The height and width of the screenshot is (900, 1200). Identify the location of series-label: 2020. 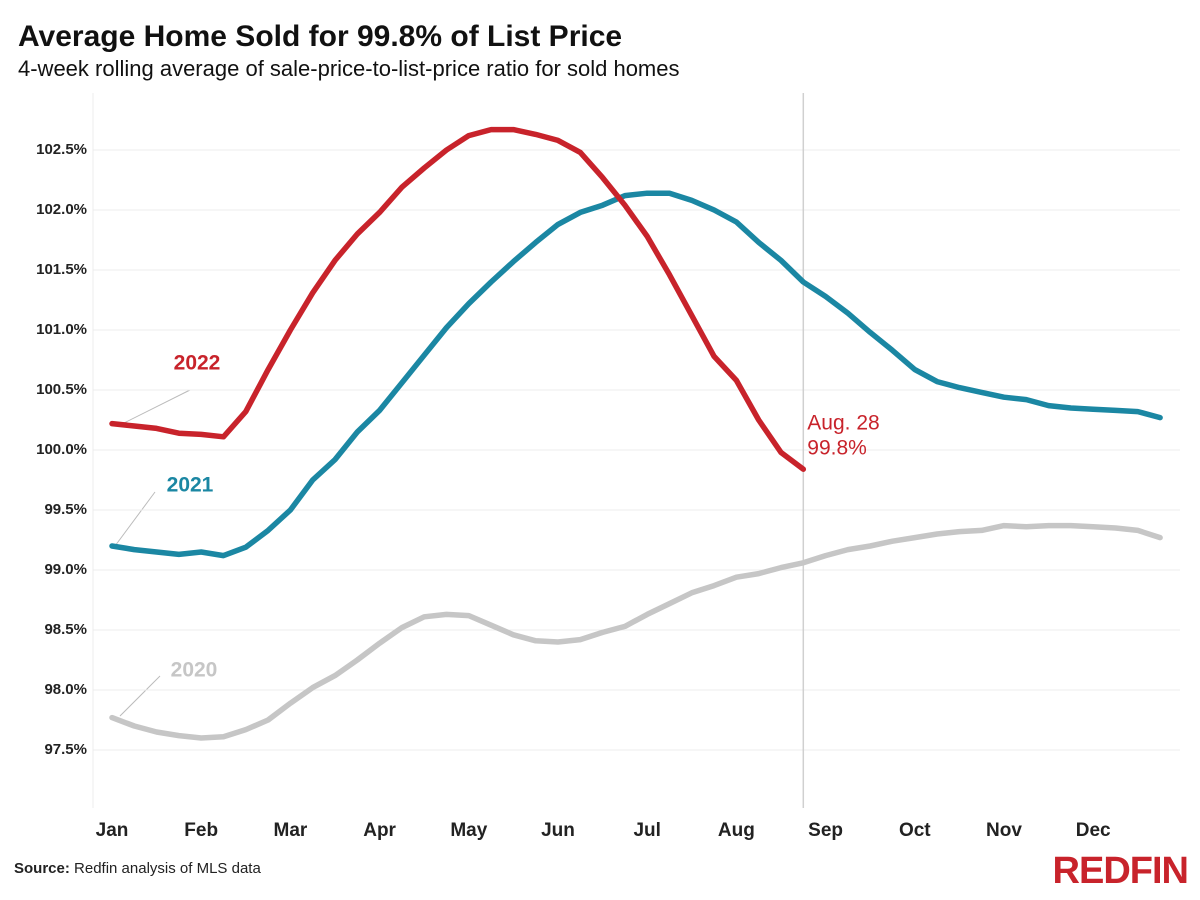
(194, 670).